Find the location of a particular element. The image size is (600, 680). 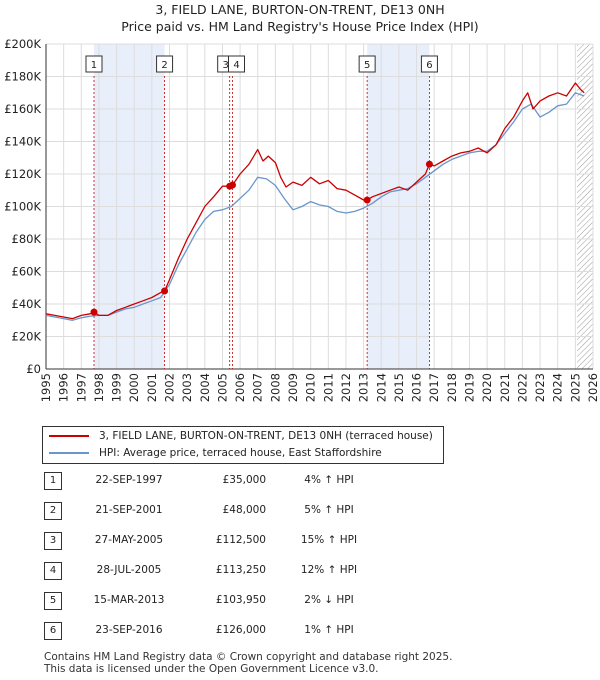

sale-marker-label: 4 is located at coordinates (236, 65).